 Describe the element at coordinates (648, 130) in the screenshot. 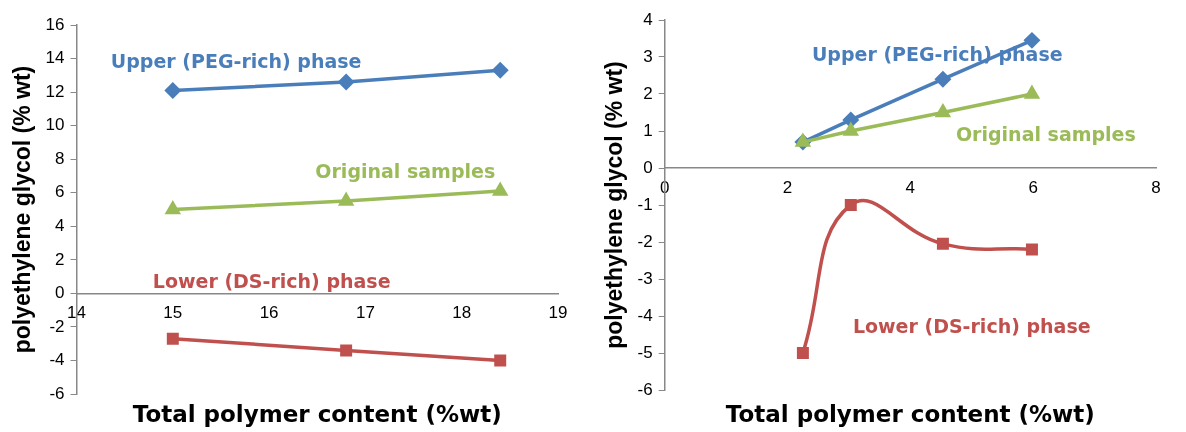

I see `y-tick-label: 1` at that location.